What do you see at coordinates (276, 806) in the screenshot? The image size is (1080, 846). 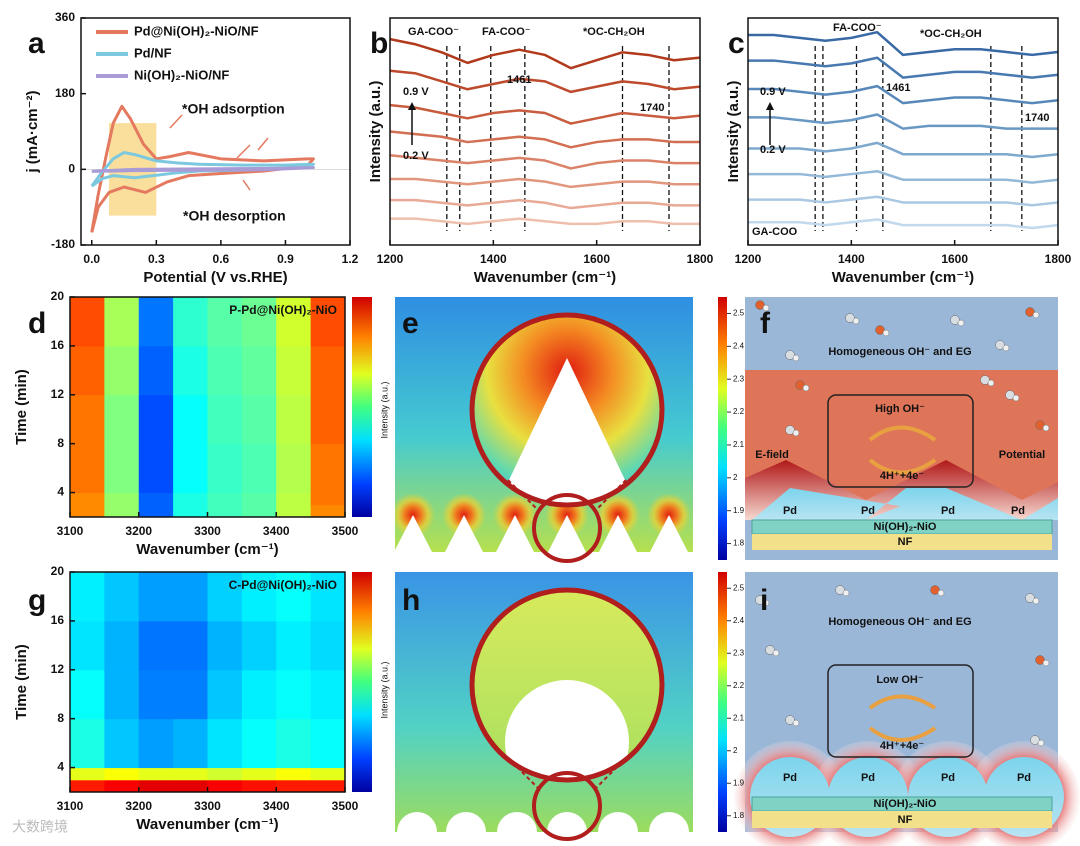 I see `x-tick-label: 3400` at bounding box center [276, 806].